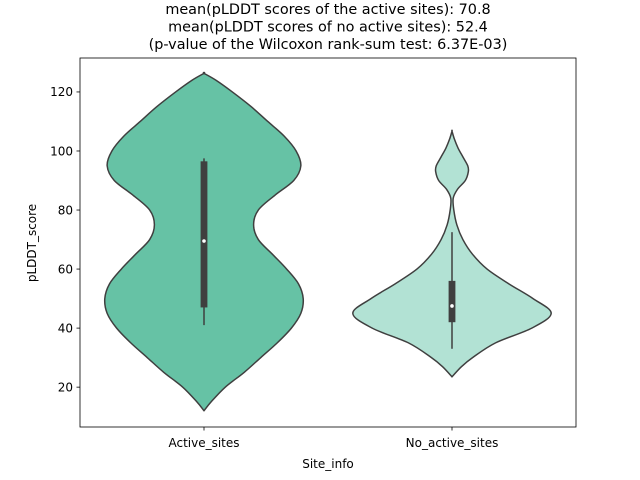 This screenshot has height=480, width=640. I want to click on y-axis-label: pLDDT_score, so click(32, 243).